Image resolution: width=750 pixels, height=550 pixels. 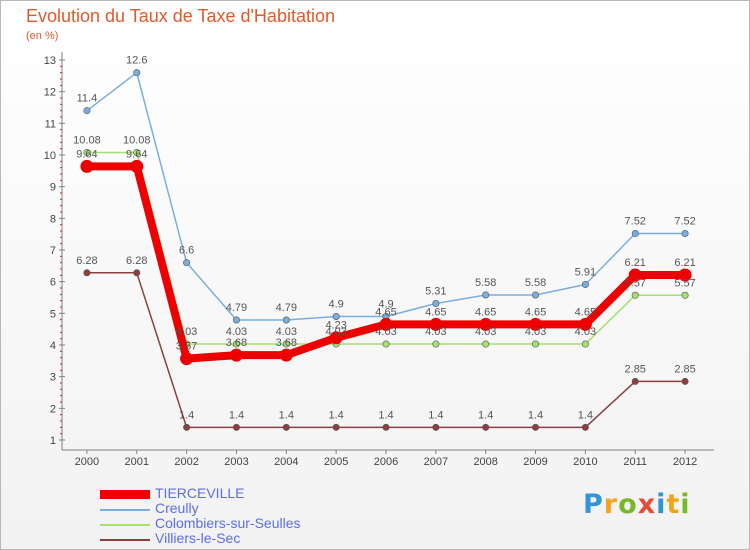 What do you see at coordinates (635, 462) in the screenshot?
I see `x-tick-label: 2011` at bounding box center [635, 462].